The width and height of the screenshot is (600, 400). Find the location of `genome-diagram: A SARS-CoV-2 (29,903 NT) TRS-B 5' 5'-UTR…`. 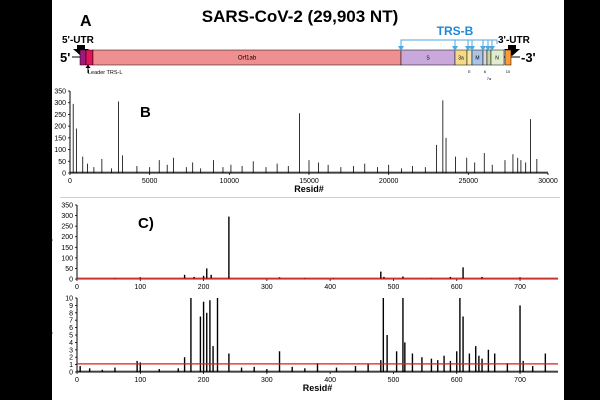

genome-diagram: A SARS-CoV-2 (29,903 NT) TRS-B 5' 5'-UTR… is located at coordinates (298, 44).